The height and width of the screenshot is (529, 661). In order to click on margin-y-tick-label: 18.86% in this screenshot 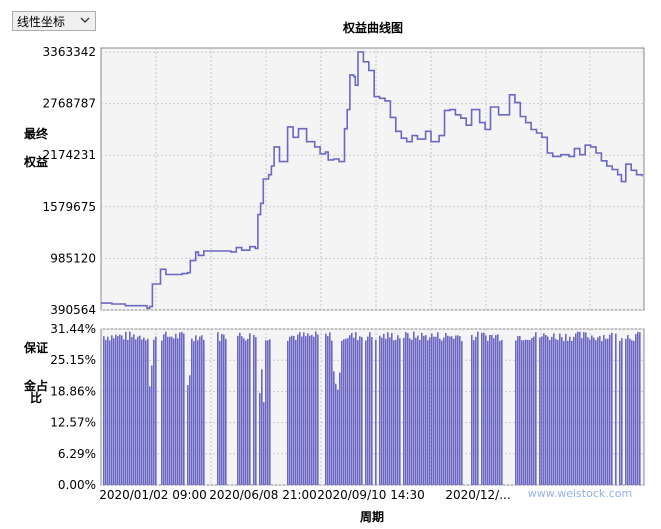, I will do `click(73, 391)`.